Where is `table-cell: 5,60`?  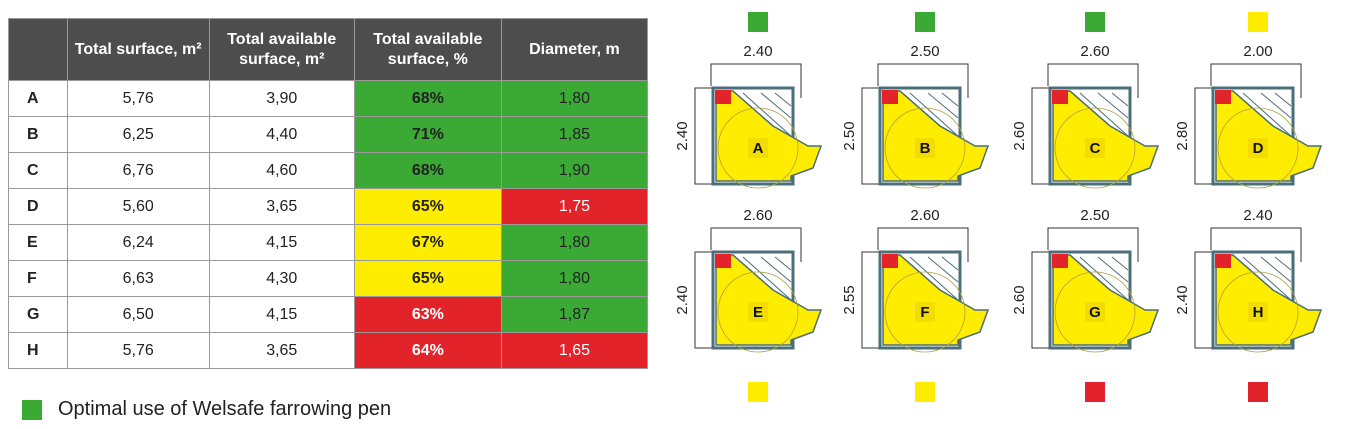
table-cell: 5,60 is located at coordinates (138, 206).